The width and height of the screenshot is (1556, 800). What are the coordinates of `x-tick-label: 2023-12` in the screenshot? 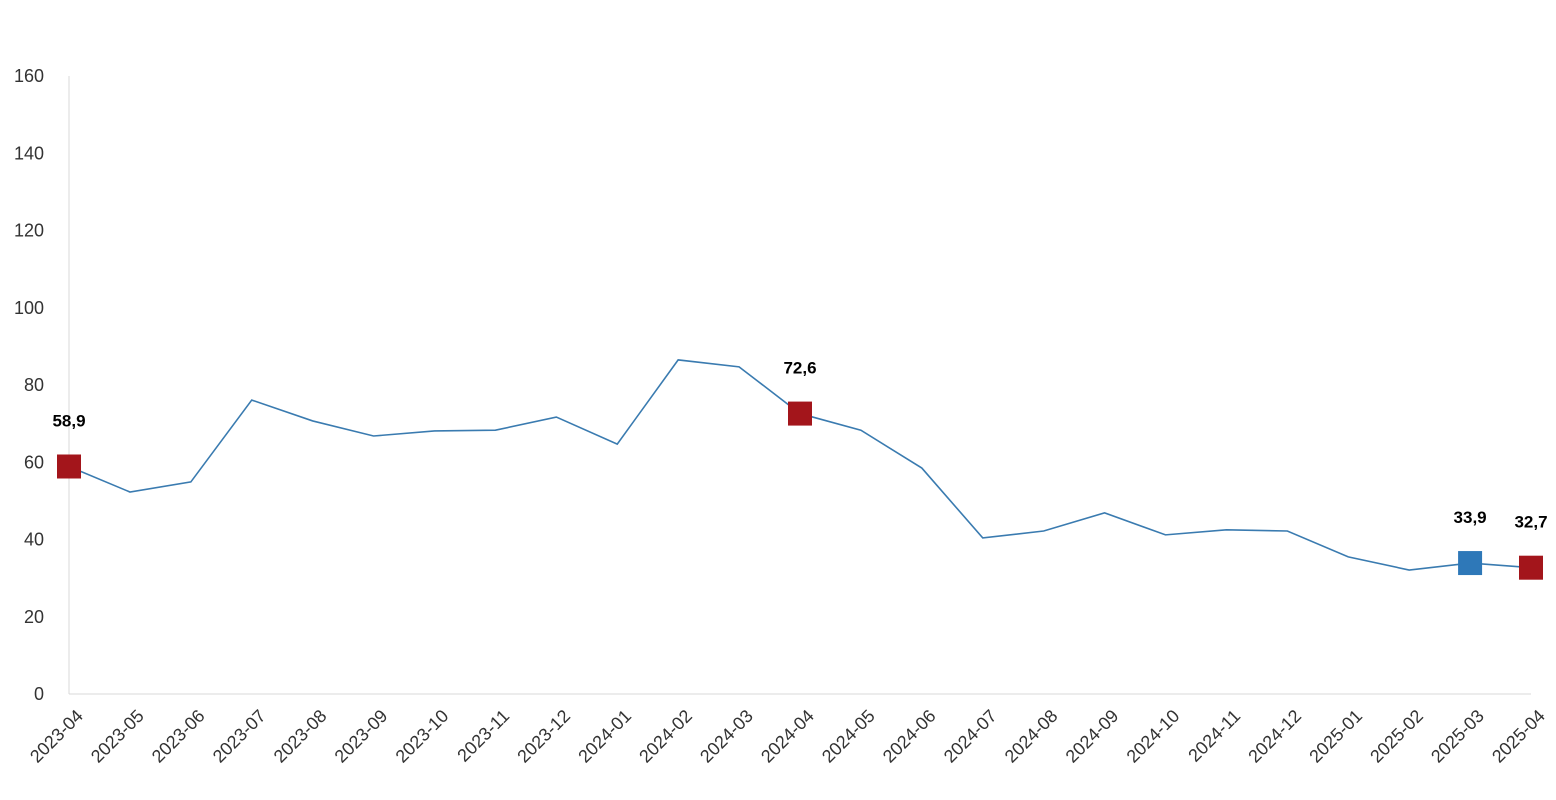 It's located at (543, 736).